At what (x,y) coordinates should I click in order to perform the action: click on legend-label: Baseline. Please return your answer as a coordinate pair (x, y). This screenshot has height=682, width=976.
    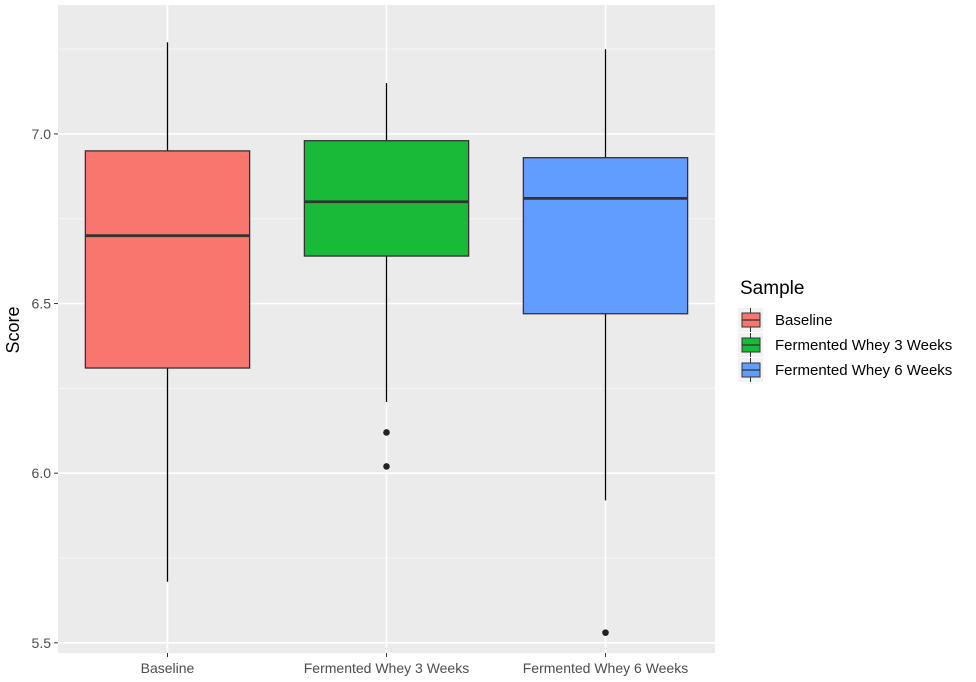
    Looking at the image, I should click on (804, 320).